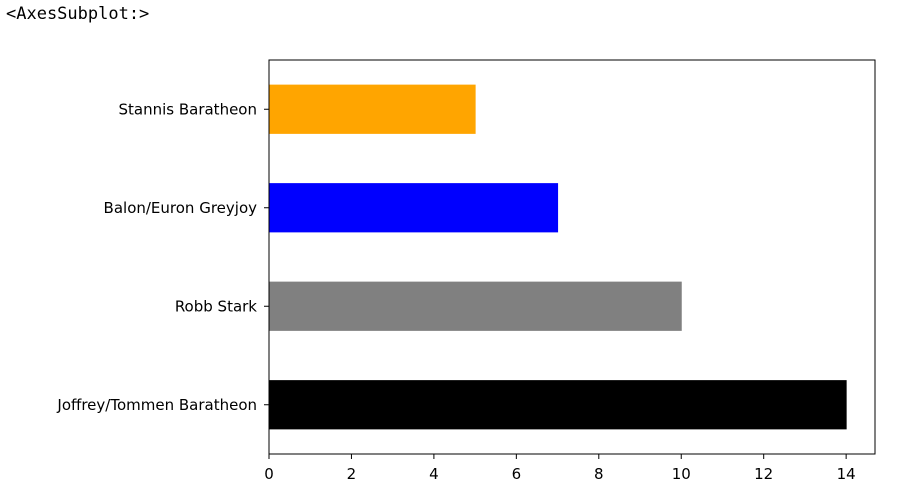 The width and height of the screenshot is (904, 494). What do you see at coordinates (517, 474) in the screenshot?
I see `x-tick-label: 6` at bounding box center [517, 474].